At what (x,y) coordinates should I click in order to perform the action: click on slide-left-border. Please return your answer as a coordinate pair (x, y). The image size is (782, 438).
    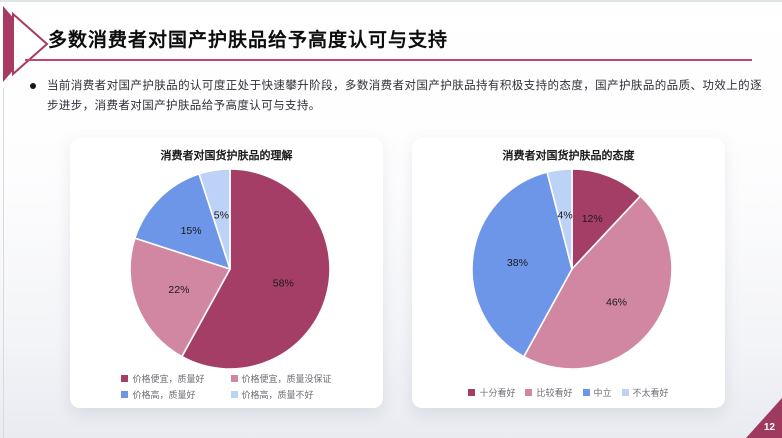
    Looking at the image, I should click on (3, 263).